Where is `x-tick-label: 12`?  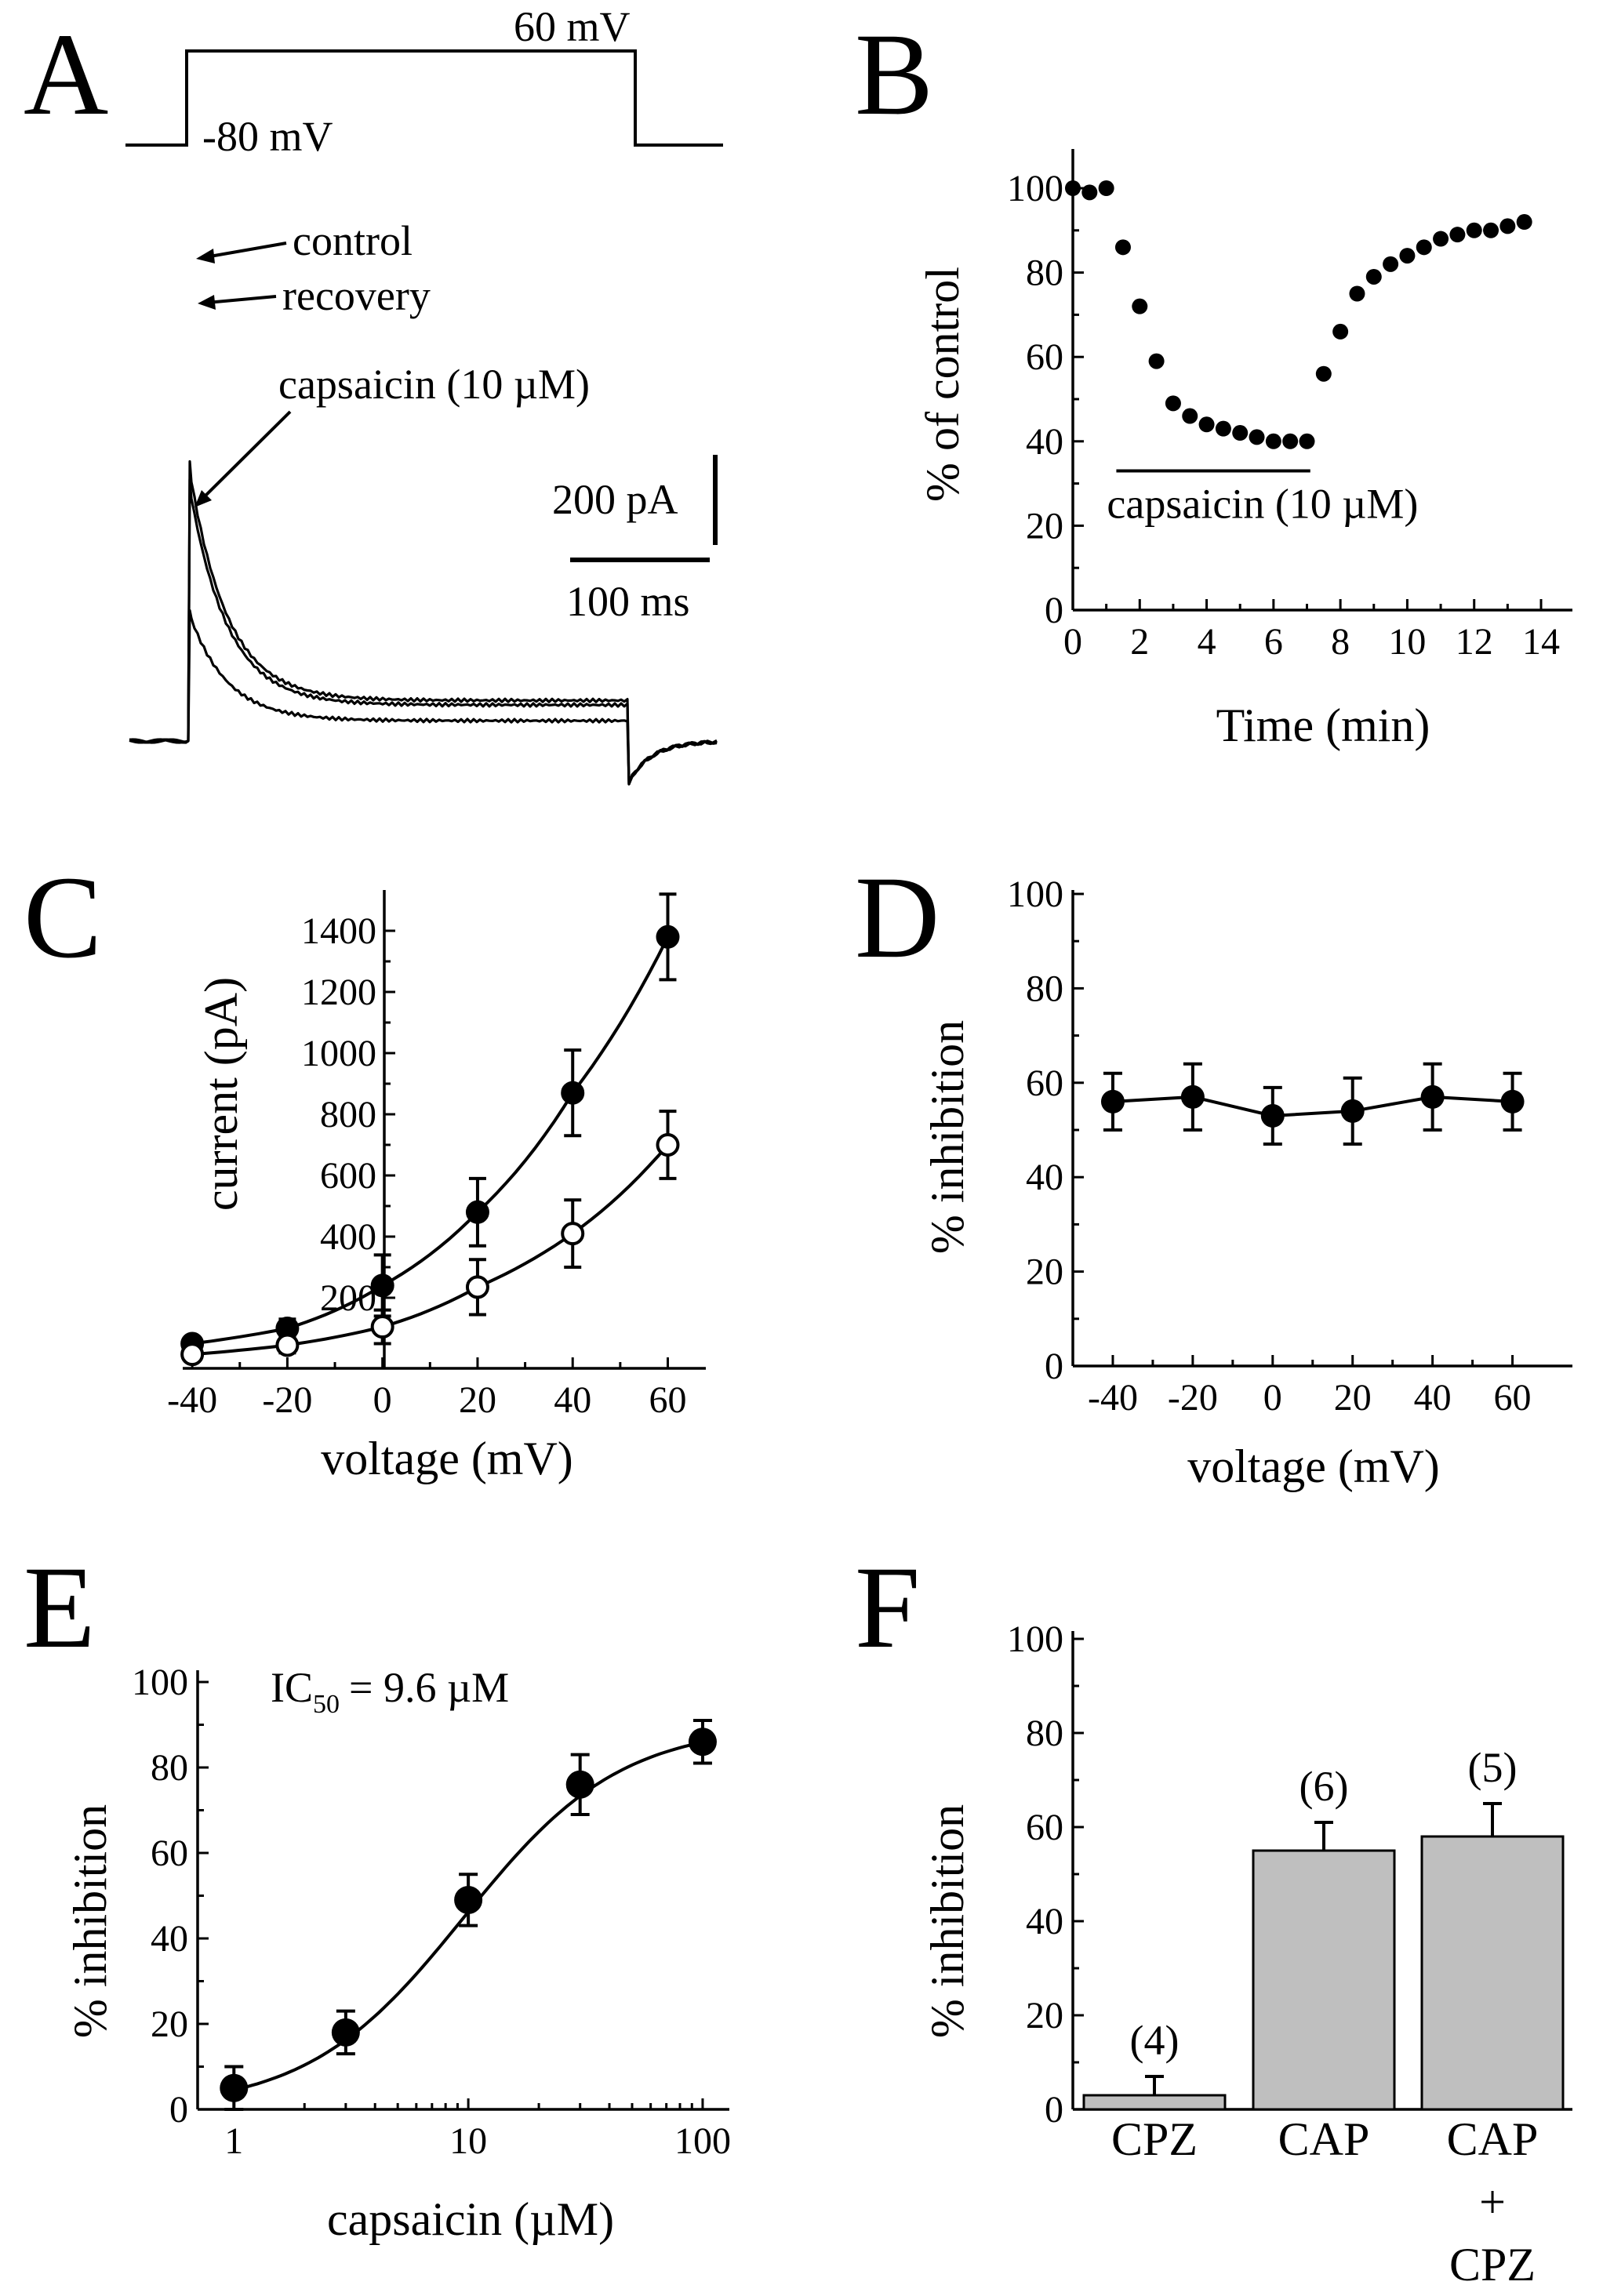 x-tick-label: 12 is located at coordinates (1475, 642).